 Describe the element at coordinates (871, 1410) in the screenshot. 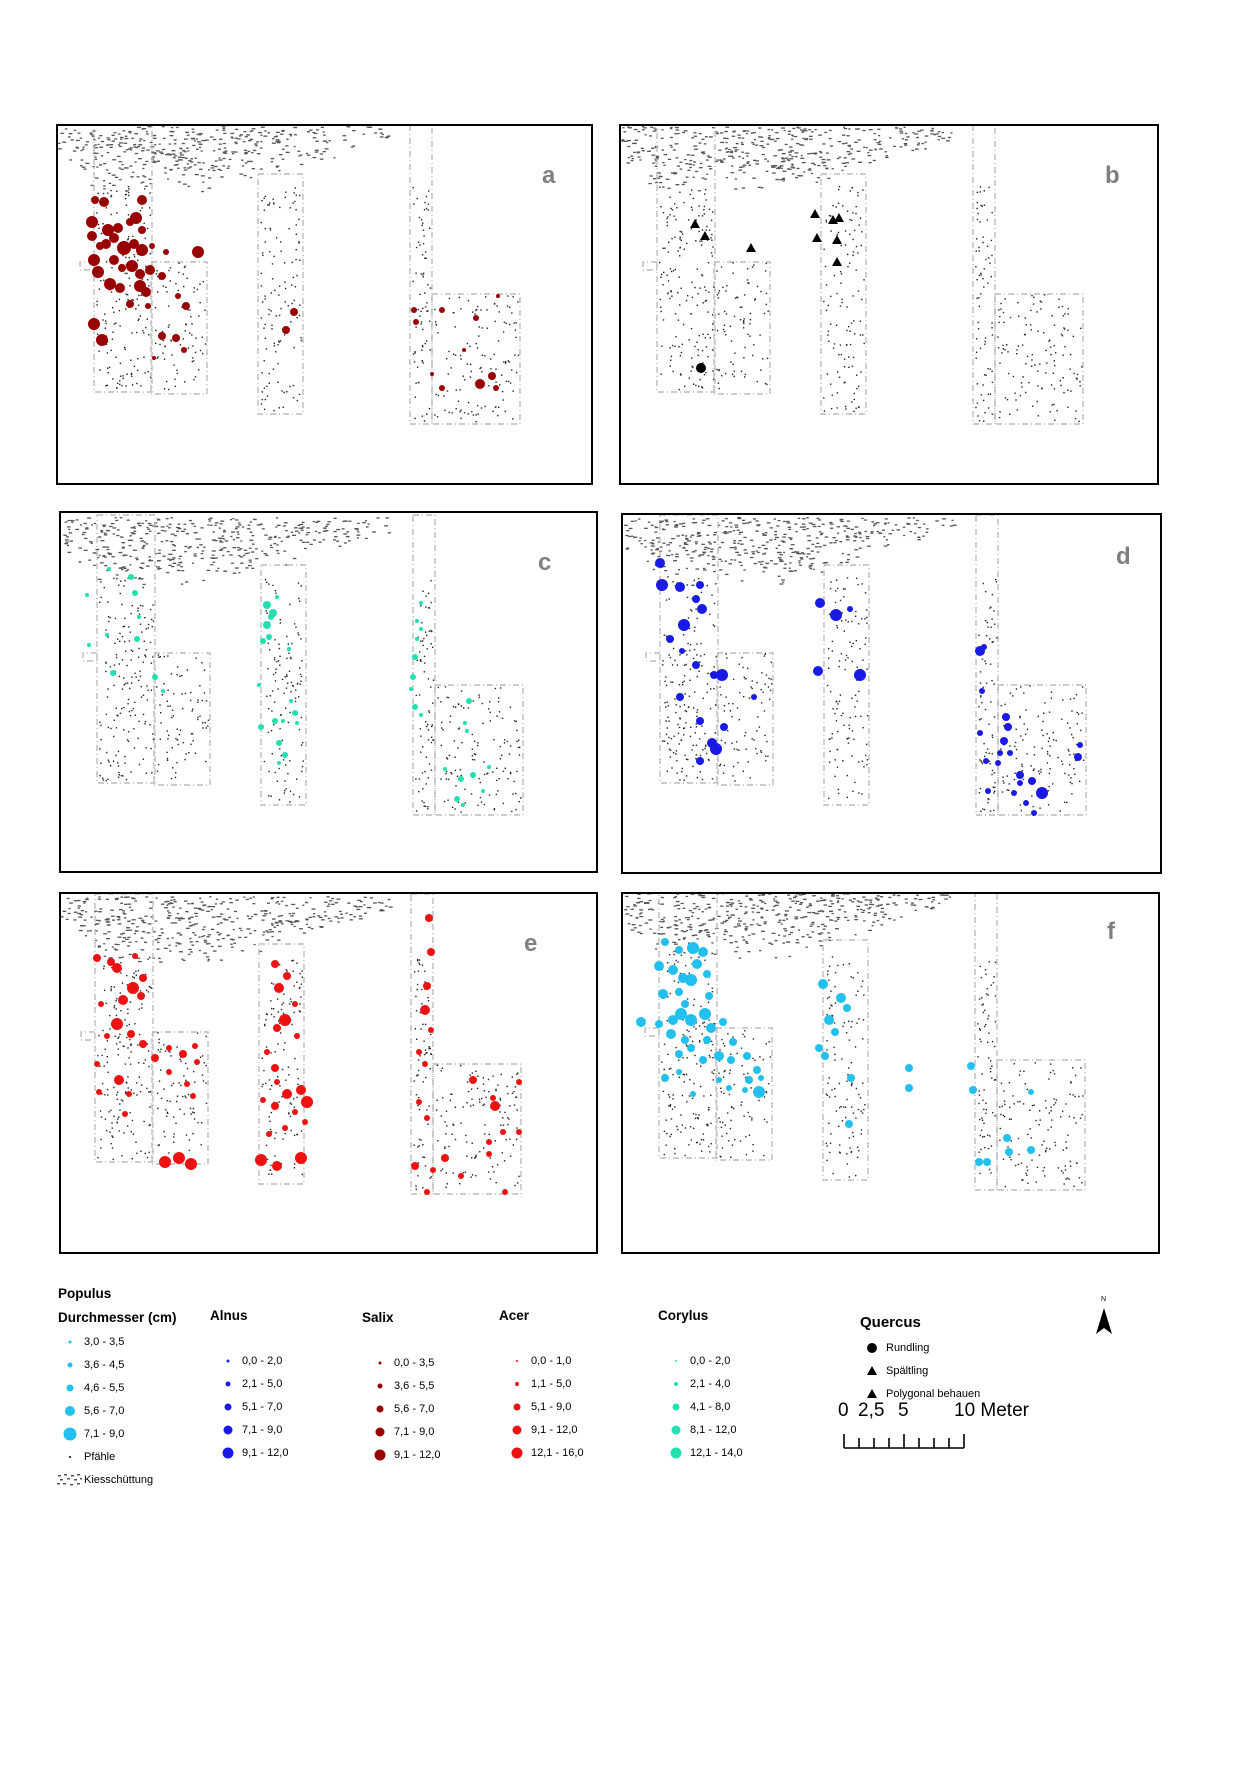

I see `scale-label-2-5: 2,5` at that location.